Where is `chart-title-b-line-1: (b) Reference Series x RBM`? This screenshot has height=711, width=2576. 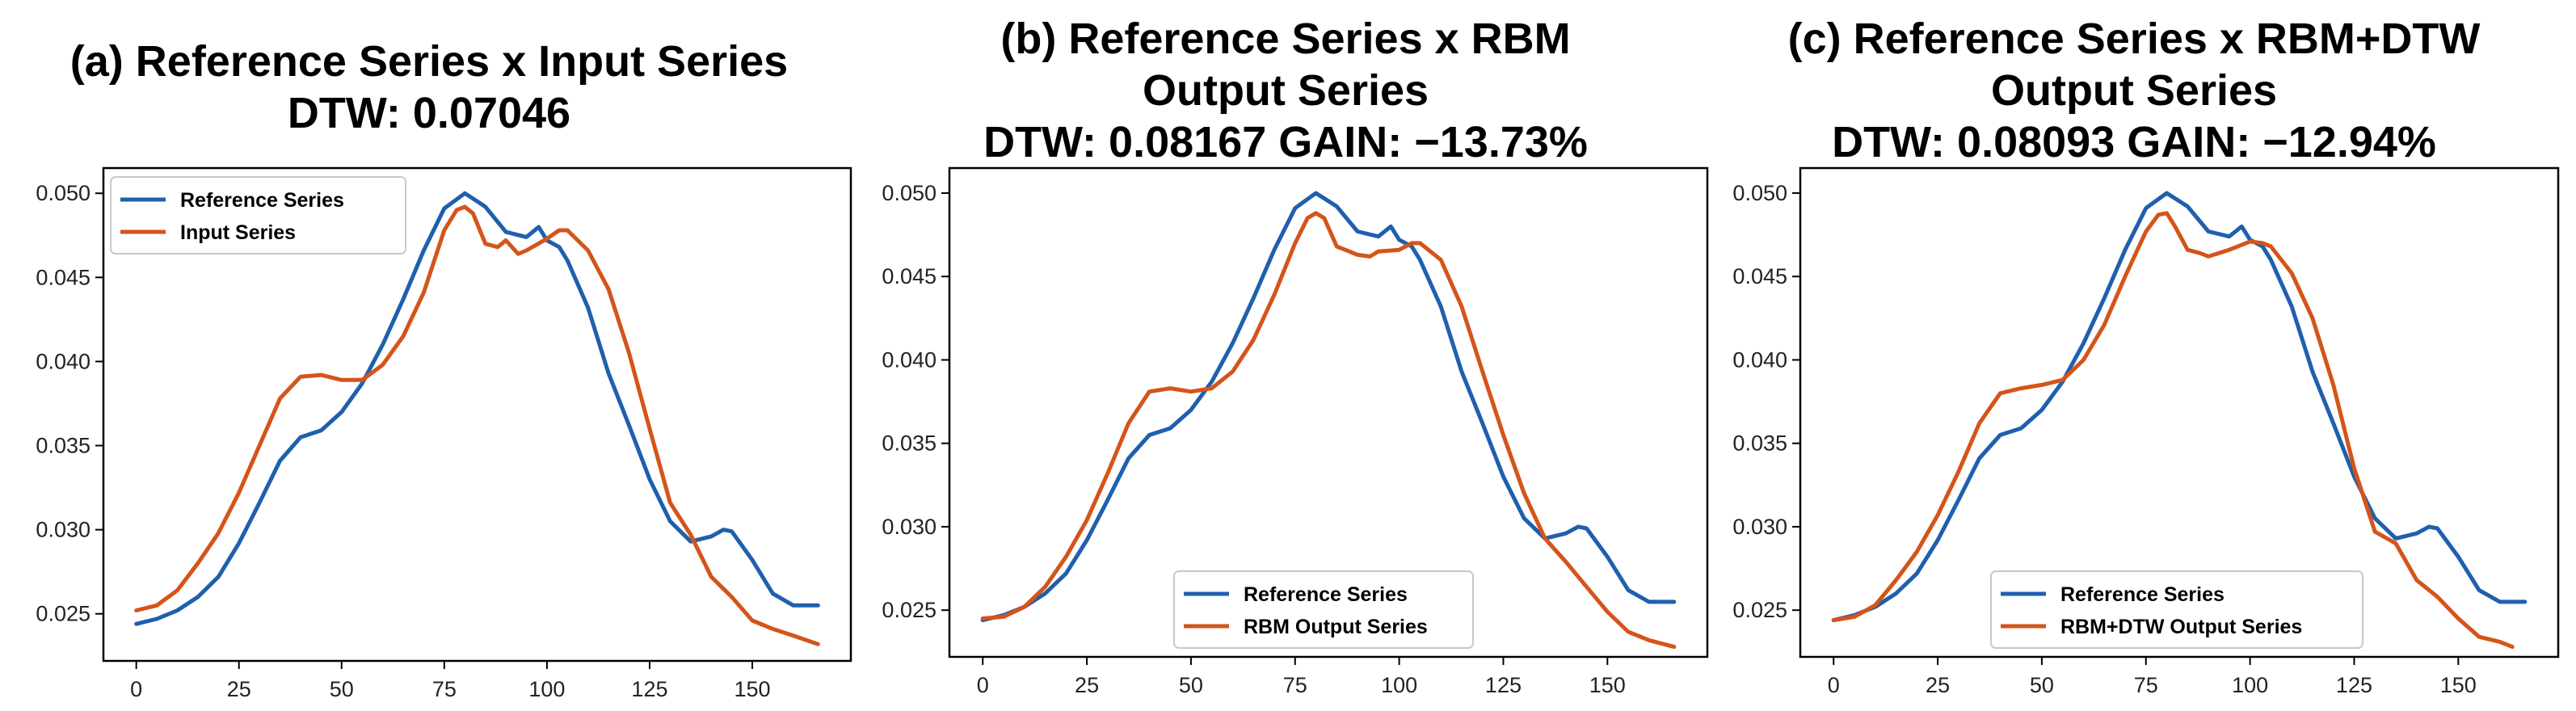 chart-title-b-line-1: (b) Reference Series x RBM is located at coordinates (1285, 39).